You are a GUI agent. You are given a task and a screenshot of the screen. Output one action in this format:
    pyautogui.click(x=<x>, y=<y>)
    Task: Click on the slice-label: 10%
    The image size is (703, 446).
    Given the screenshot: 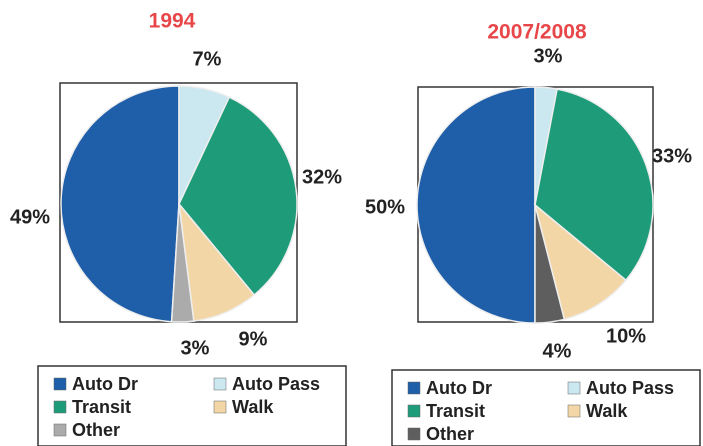 What is the action you would take?
    pyautogui.click(x=626, y=336)
    